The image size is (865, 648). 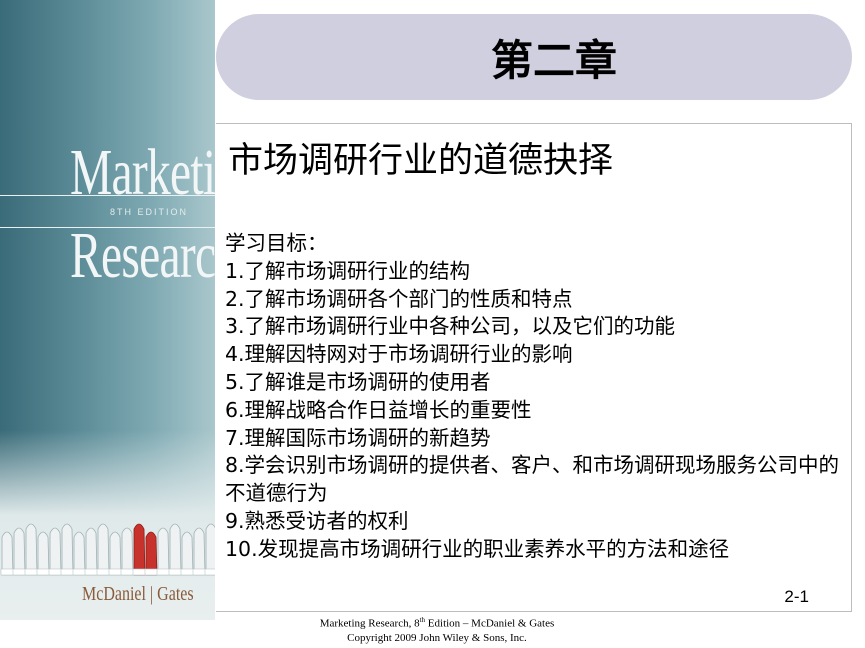 I want to click on cover-title-research: Research, so click(x=142, y=255).